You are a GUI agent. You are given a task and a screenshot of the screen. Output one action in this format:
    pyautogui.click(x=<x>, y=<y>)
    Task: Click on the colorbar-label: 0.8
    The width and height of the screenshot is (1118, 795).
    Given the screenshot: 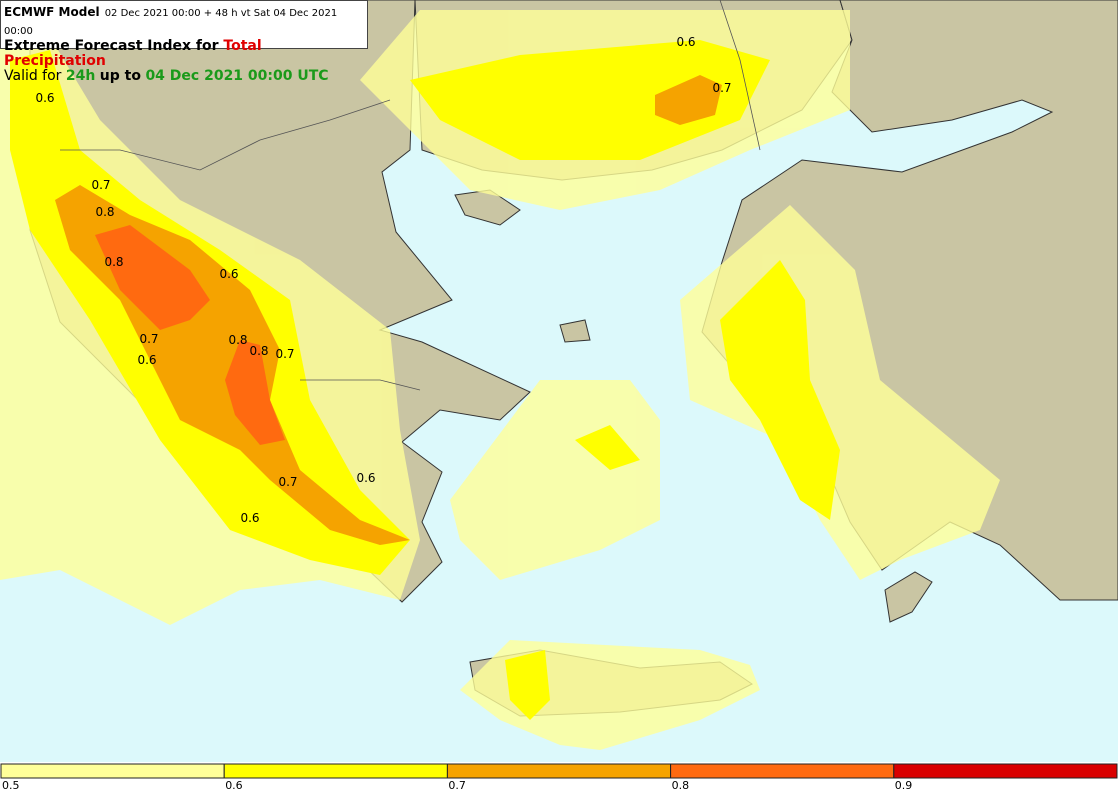 What is the action you would take?
    pyautogui.click(x=681, y=785)
    